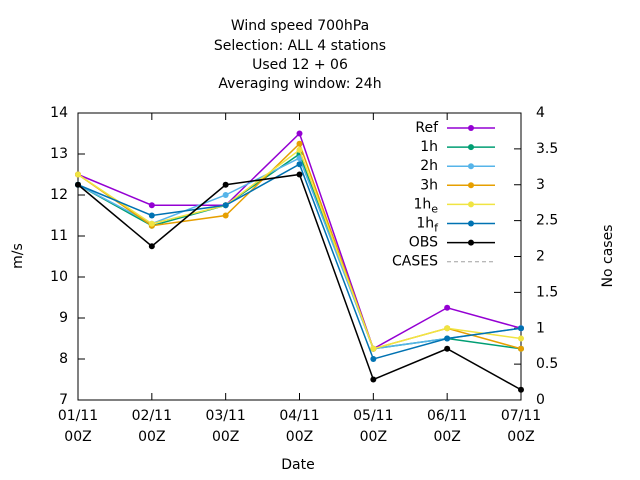 Image resolution: width=640 pixels, height=480 pixels. What do you see at coordinates (429, 166) in the screenshot?
I see `legend-label: 2h` at bounding box center [429, 166].